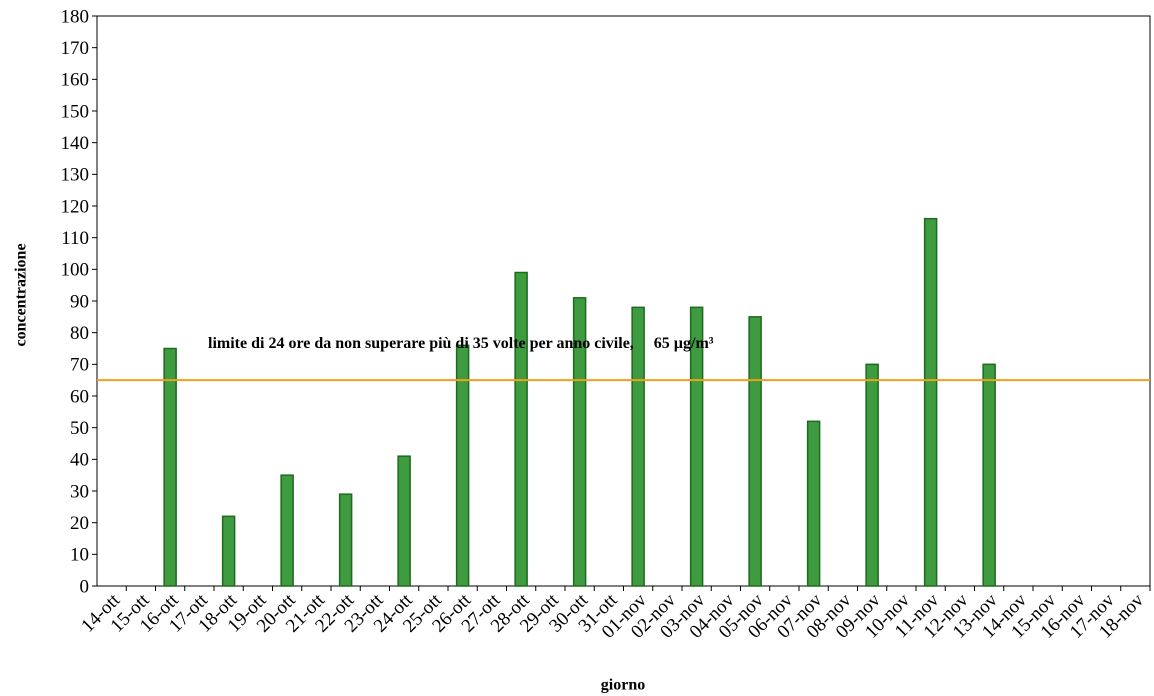  Describe the element at coordinates (623, 685) in the screenshot. I see `x-axis-label: giorno` at that location.